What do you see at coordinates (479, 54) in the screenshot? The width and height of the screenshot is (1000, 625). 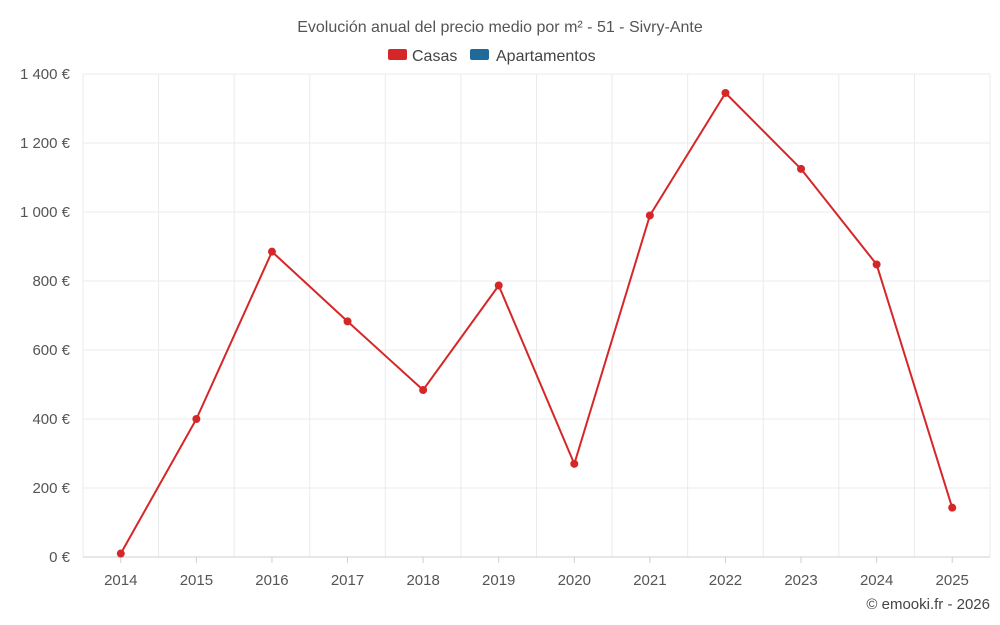 I see `legend-swatch-apartamentos` at bounding box center [479, 54].